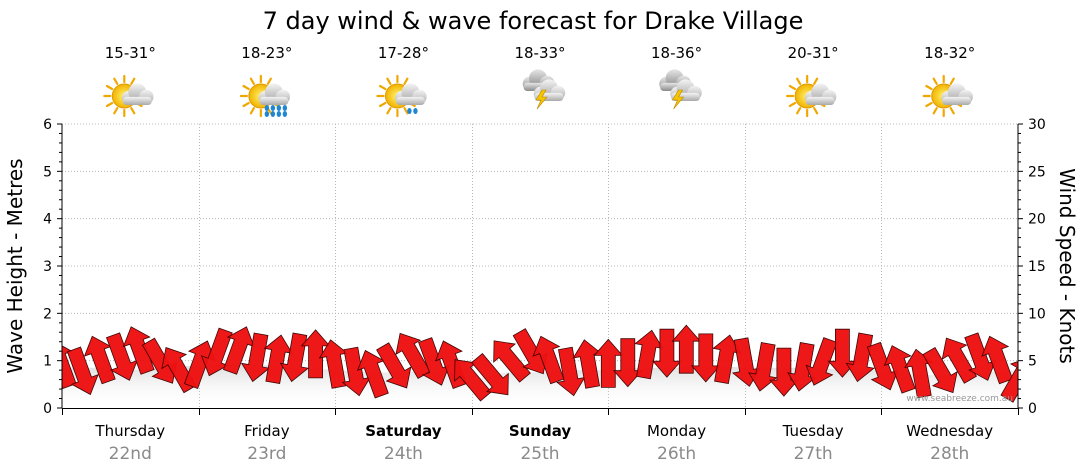  I want to click on temperature-range: 18-32°, so click(949, 53).